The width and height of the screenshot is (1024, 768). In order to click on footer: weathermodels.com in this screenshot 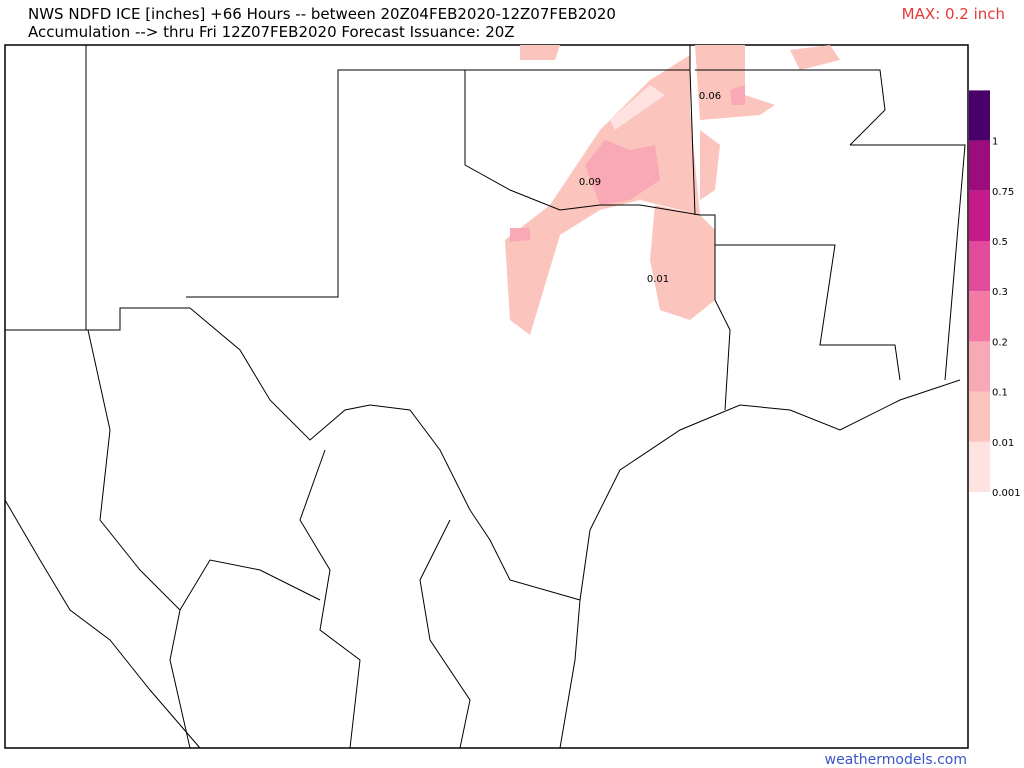, I will do `click(896, 760)`.